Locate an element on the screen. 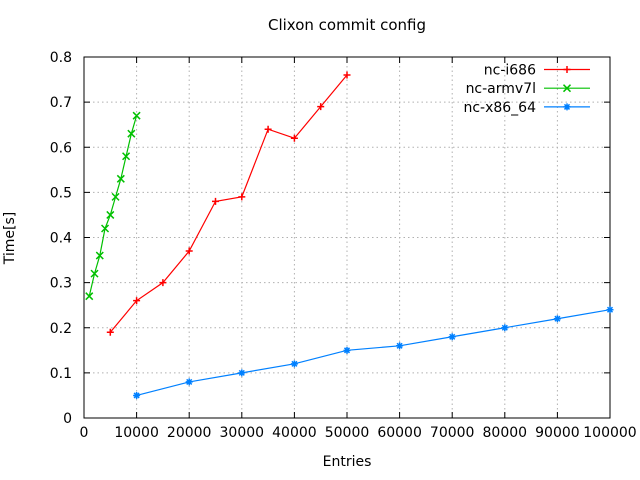 The height and width of the screenshot is (480, 640). legend-label: nc-x86_64 is located at coordinates (499, 108).